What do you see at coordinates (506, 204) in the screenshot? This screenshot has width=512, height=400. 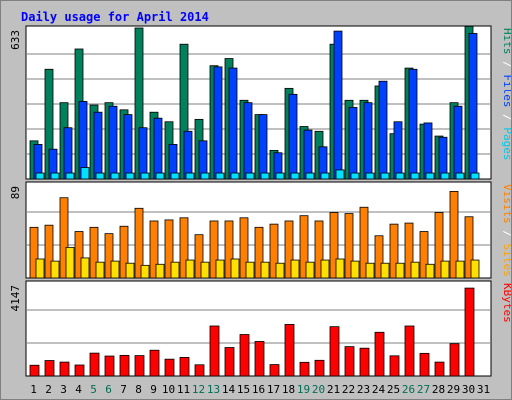 I see `legend-entry-visits: Visits` at bounding box center [506, 204].